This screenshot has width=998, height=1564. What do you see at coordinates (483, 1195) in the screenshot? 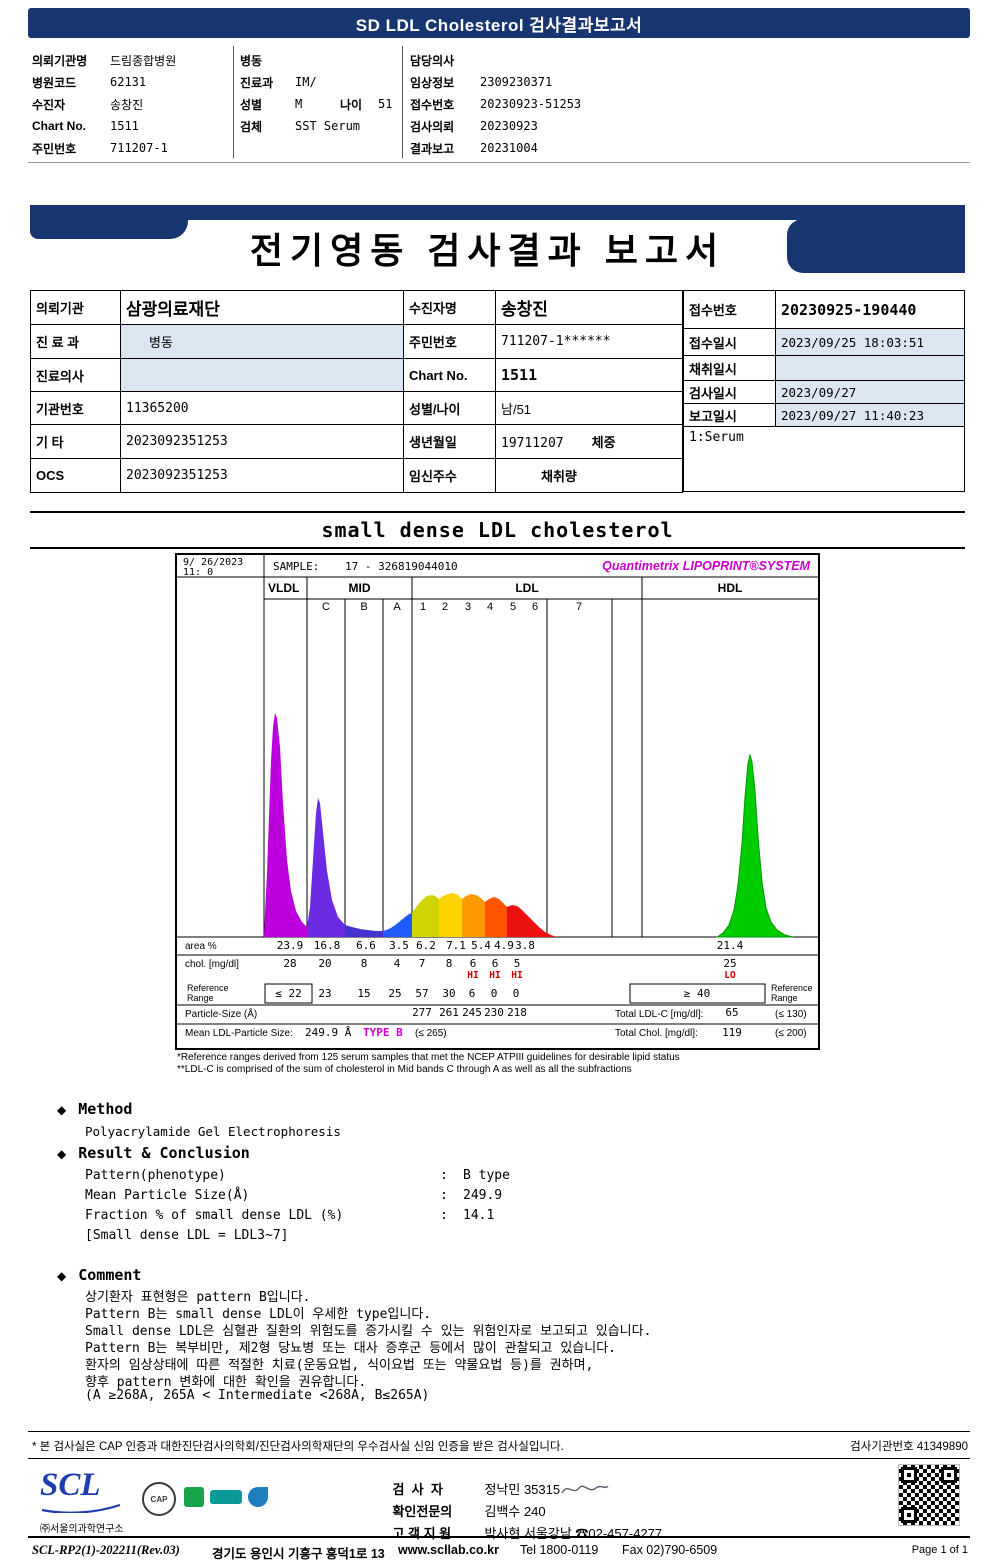
I see `result-item-value: 249.9` at bounding box center [483, 1195].